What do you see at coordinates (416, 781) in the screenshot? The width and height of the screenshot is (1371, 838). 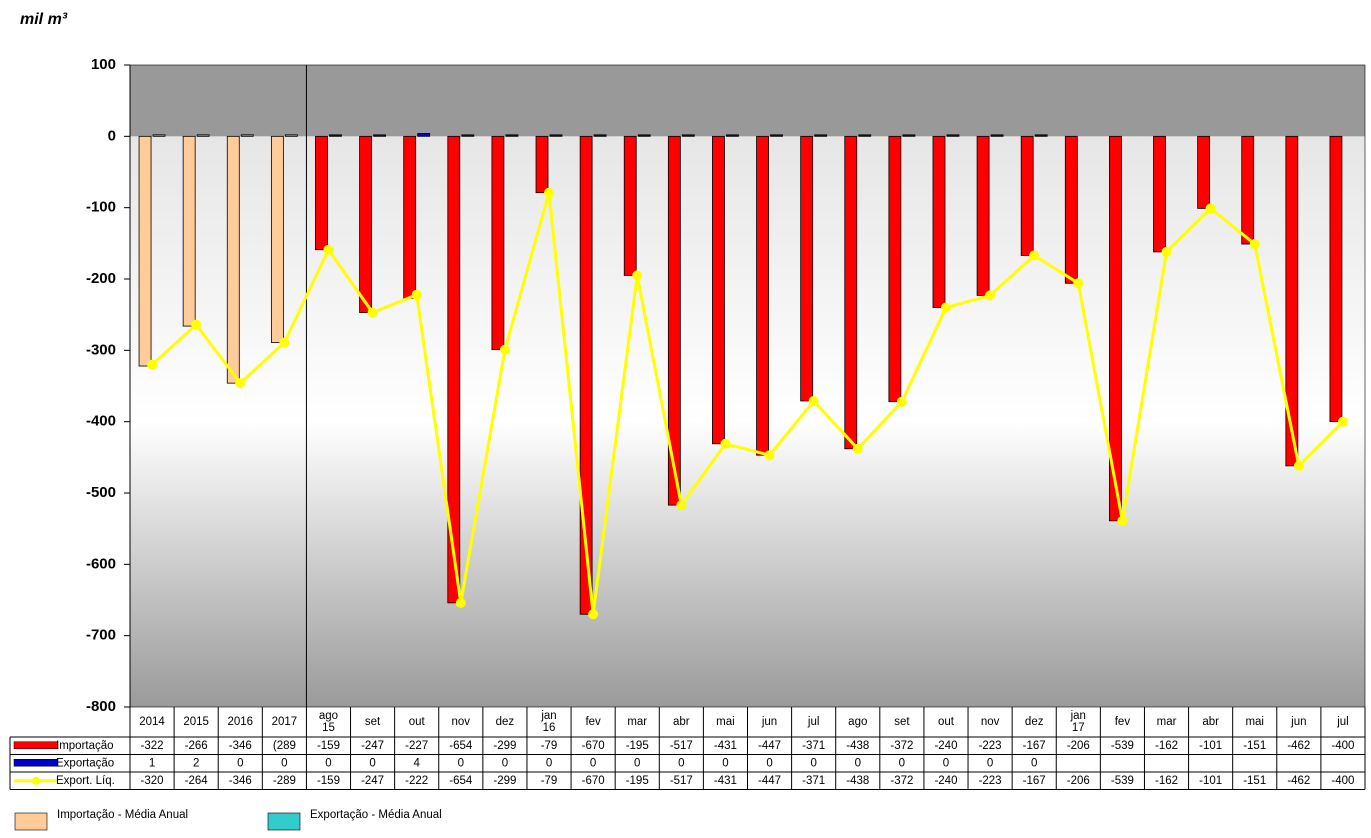 I see `data-label: -222` at bounding box center [416, 781].